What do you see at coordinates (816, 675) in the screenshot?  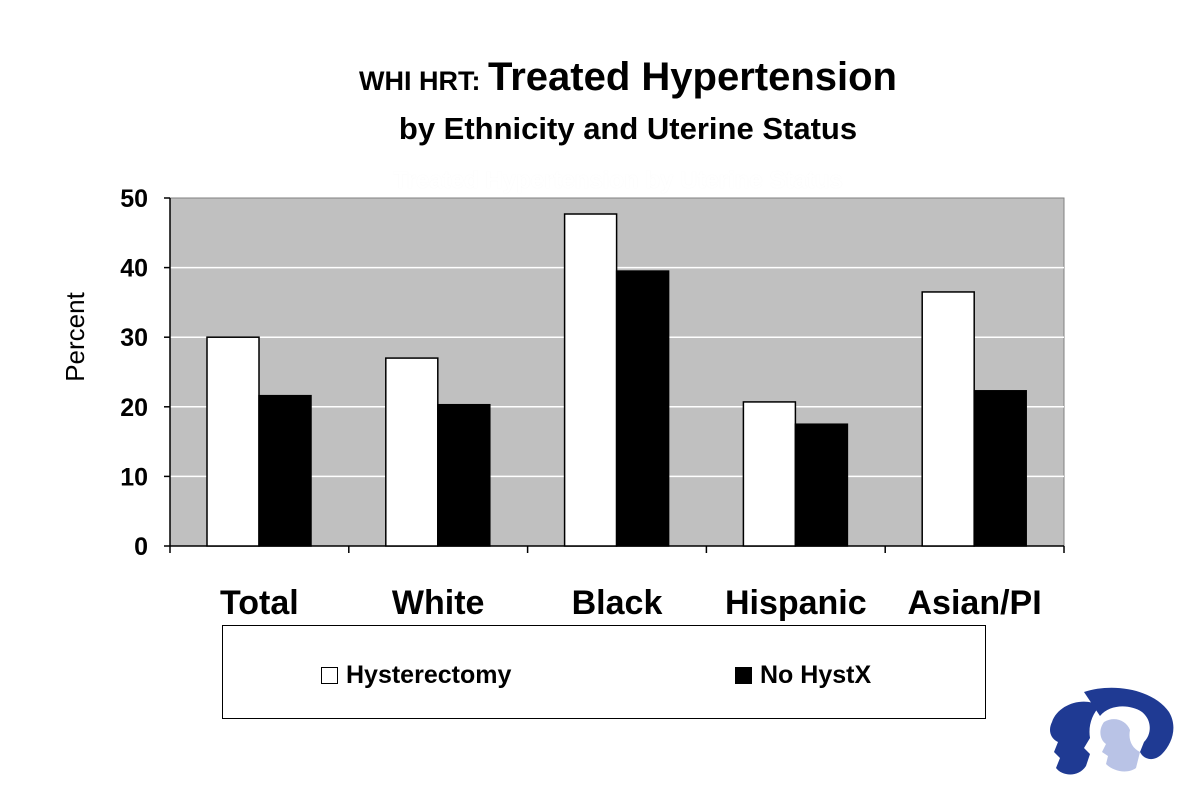 I see `legend-label-no-hystx: No HystX` at bounding box center [816, 675].